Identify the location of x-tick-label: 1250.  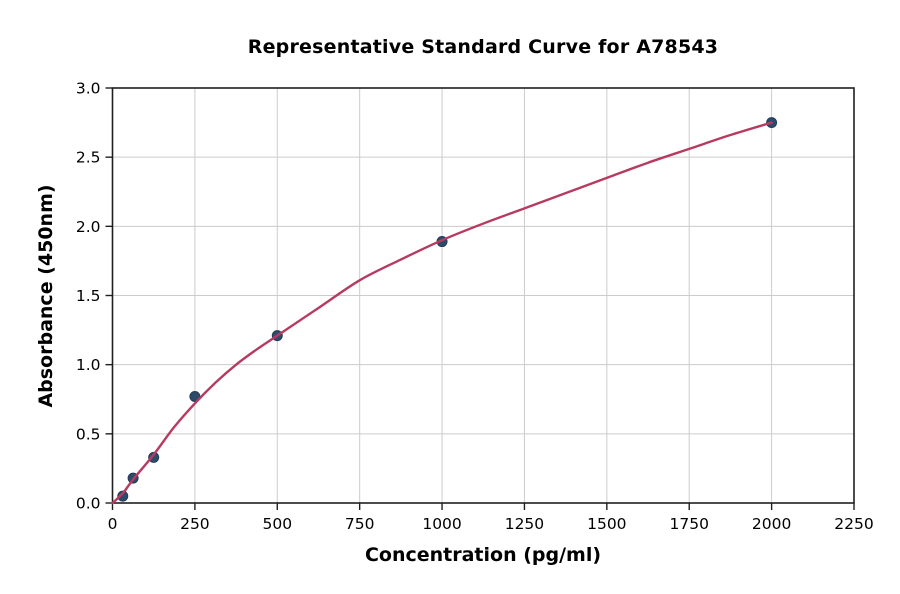
(524, 524).